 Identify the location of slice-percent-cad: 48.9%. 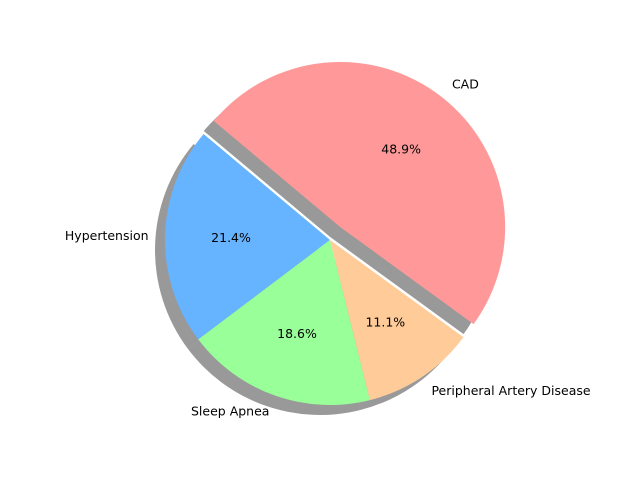
(401, 149).